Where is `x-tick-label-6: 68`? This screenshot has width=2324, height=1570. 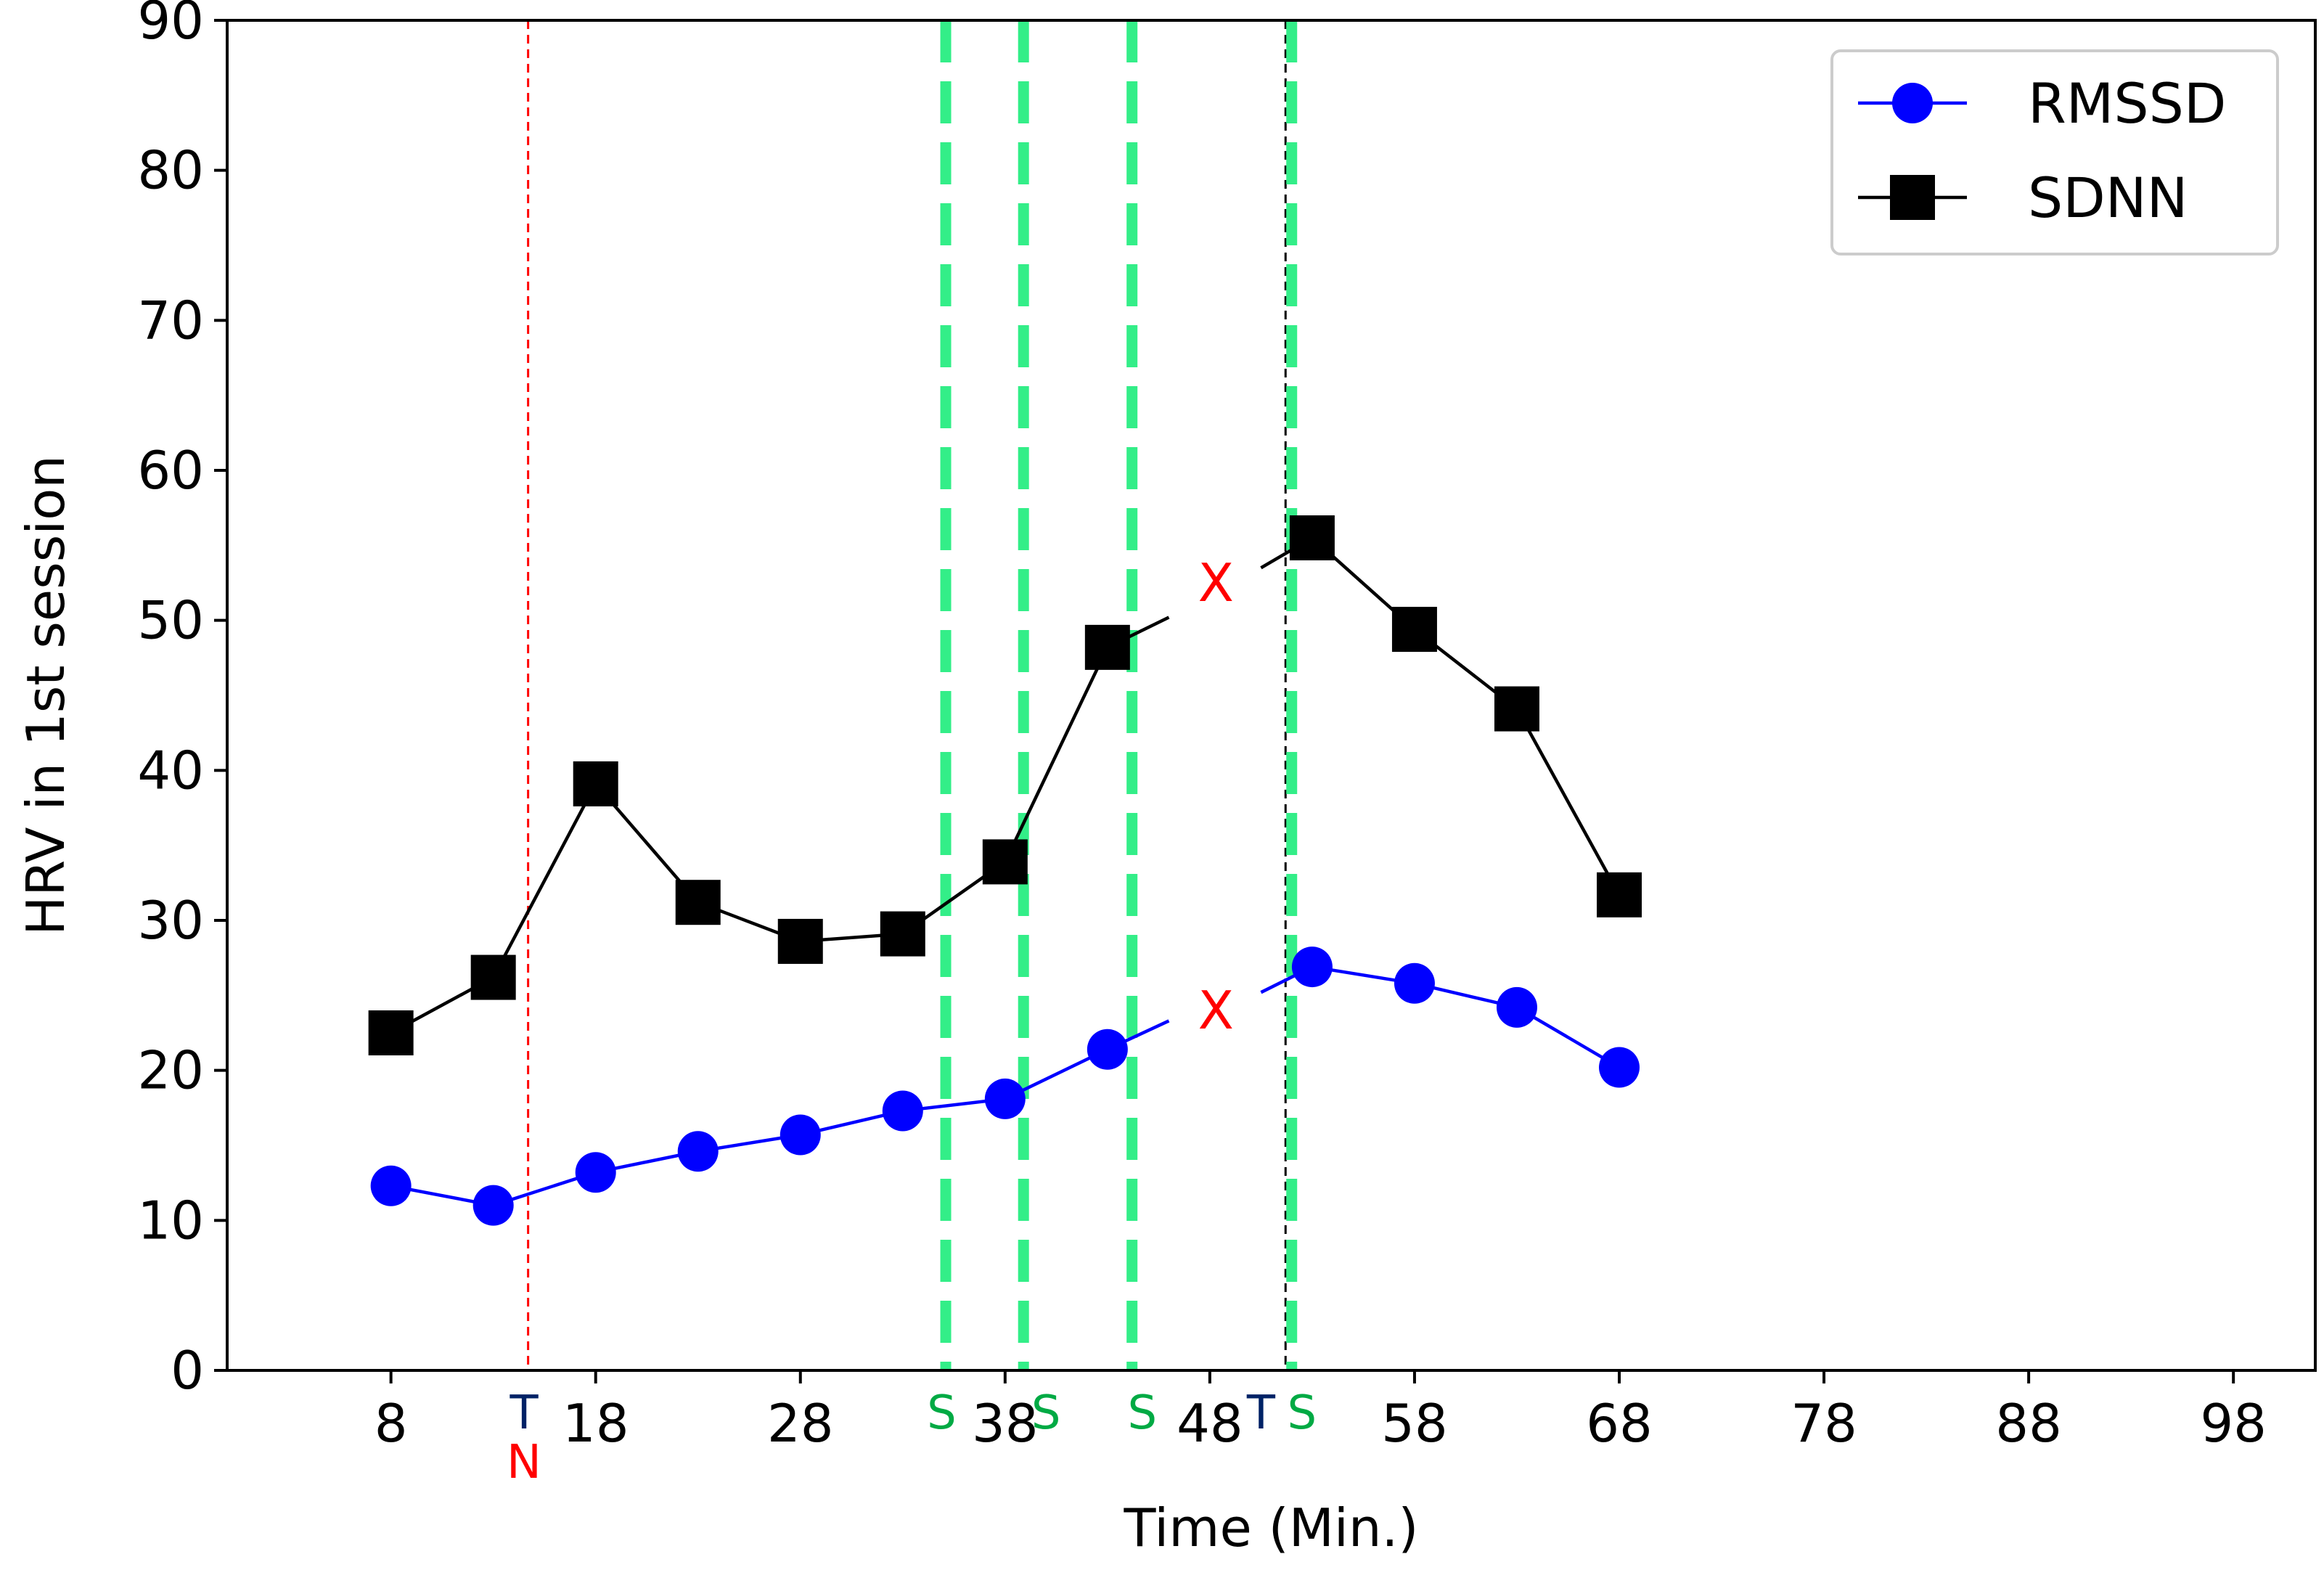
x-tick-label-6: 68 is located at coordinates (1619, 1423).